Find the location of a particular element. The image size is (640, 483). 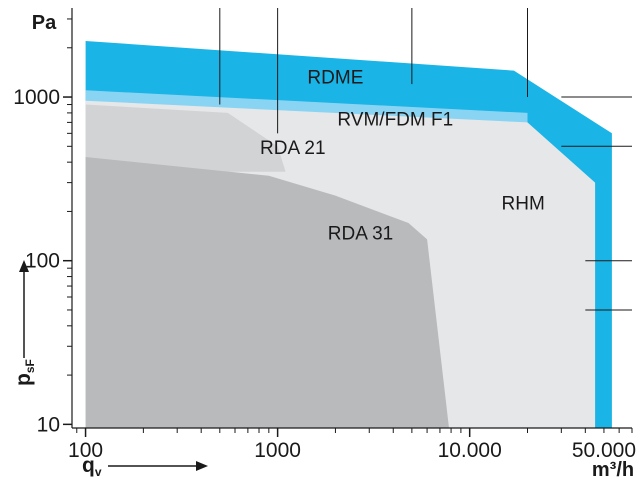

y-tick-label: 100 is located at coordinates (42, 261).